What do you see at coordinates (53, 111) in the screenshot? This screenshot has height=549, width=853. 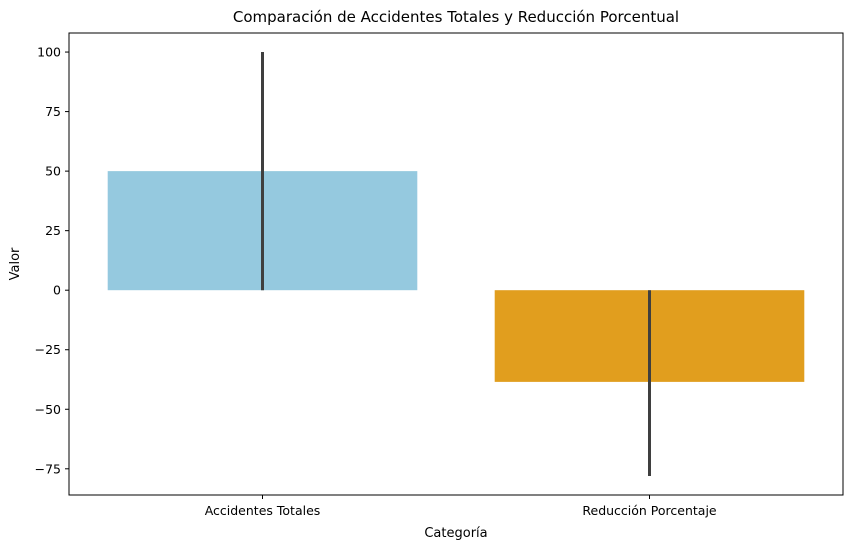 I see `y-tick-label: 75` at bounding box center [53, 111].